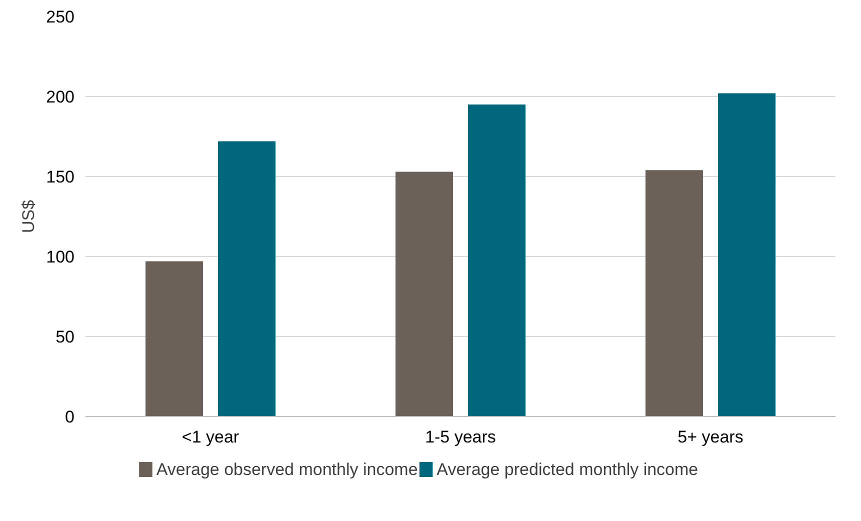  I want to click on y-tick-label: 0, so click(70, 417).